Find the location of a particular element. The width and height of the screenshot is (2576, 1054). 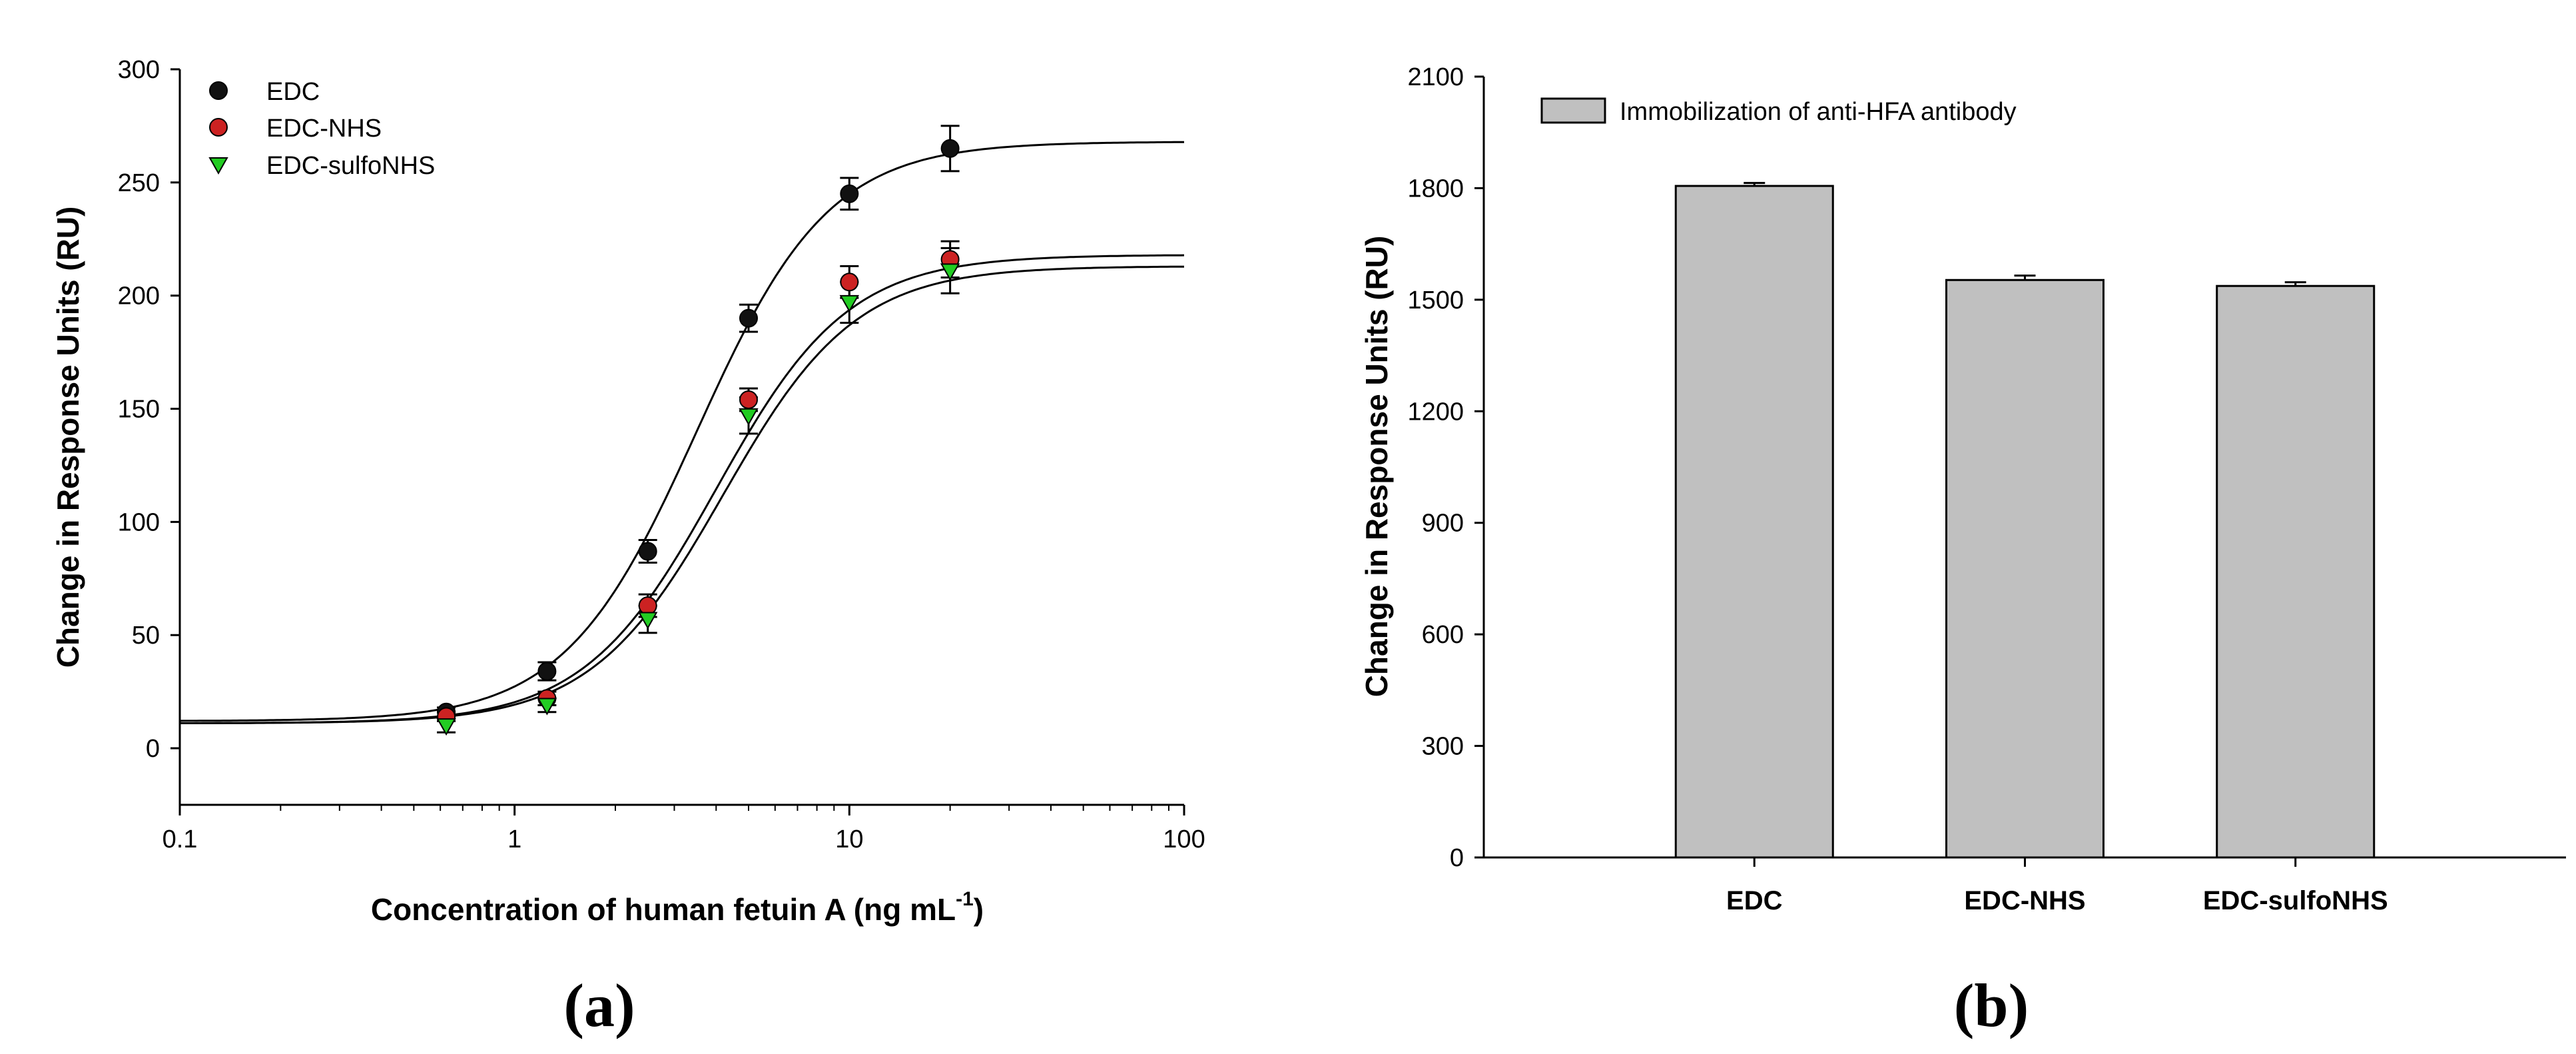

b-category-labels: EDC EDC-NHS EDC-sulfoNHS is located at coordinates (2057, 901).